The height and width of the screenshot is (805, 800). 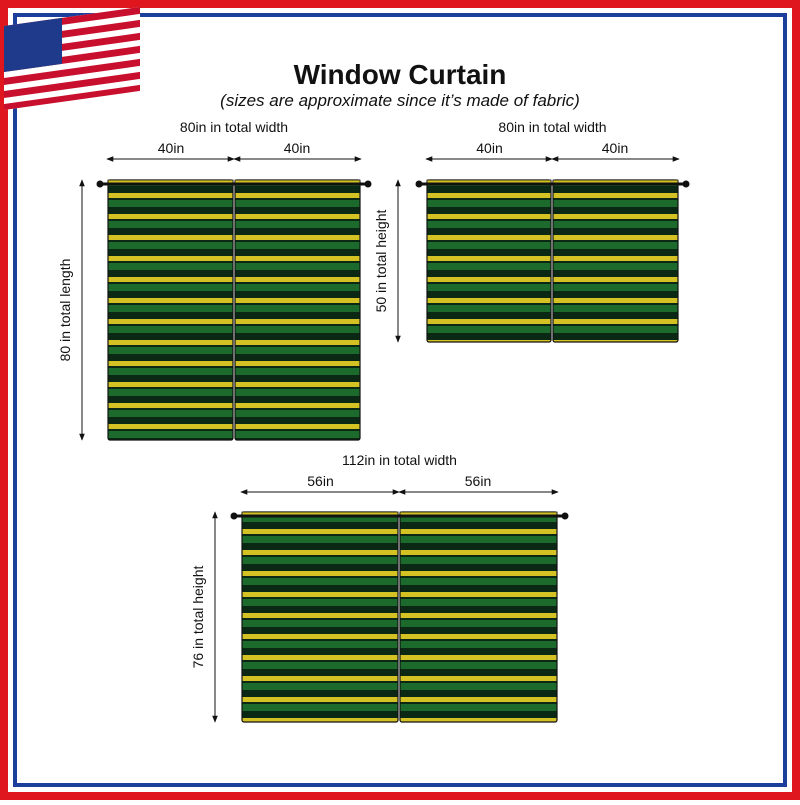 I want to click on total-width-label: 112in in total width, so click(x=399, y=460).